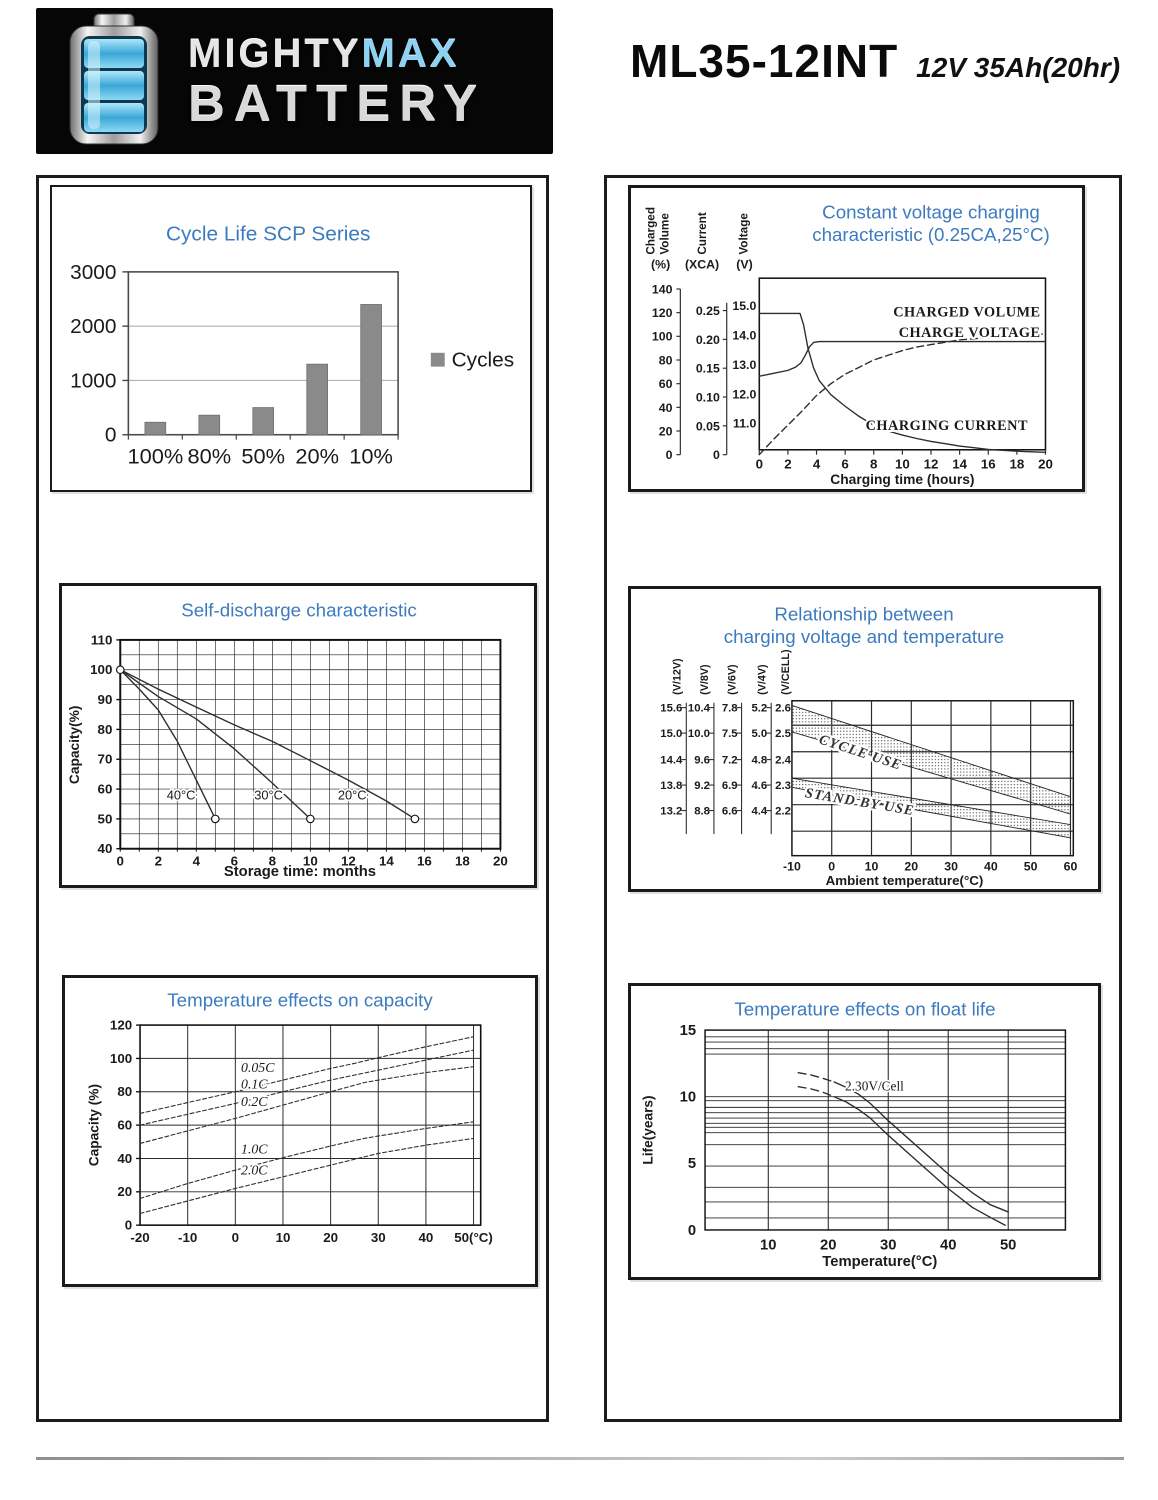  What do you see at coordinates (294, 81) in the screenshot?
I see `brand-logo: MIGHTYMAX BATTERY` at bounding box center [294, 81].